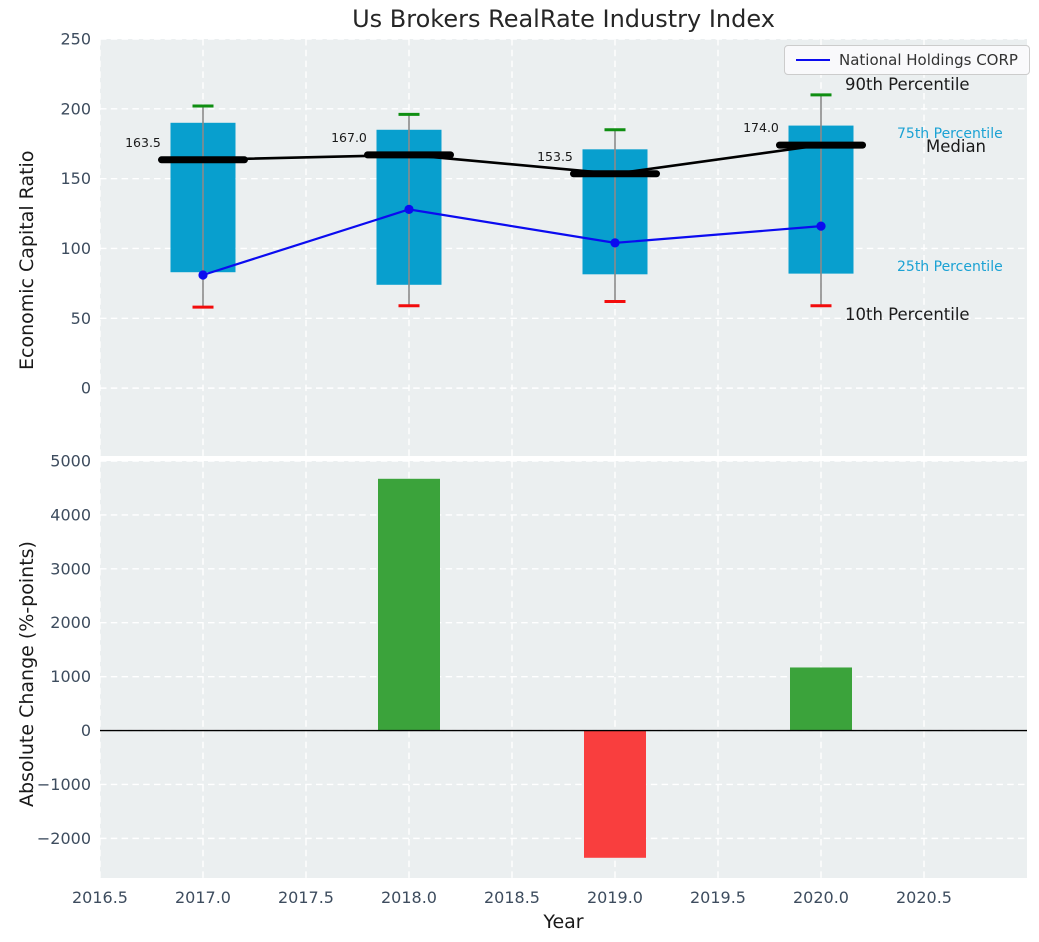  Describe the element at coordinates (615, 897) in the screenshot. I see `xtick-2019.0: 2019.0` at that location.